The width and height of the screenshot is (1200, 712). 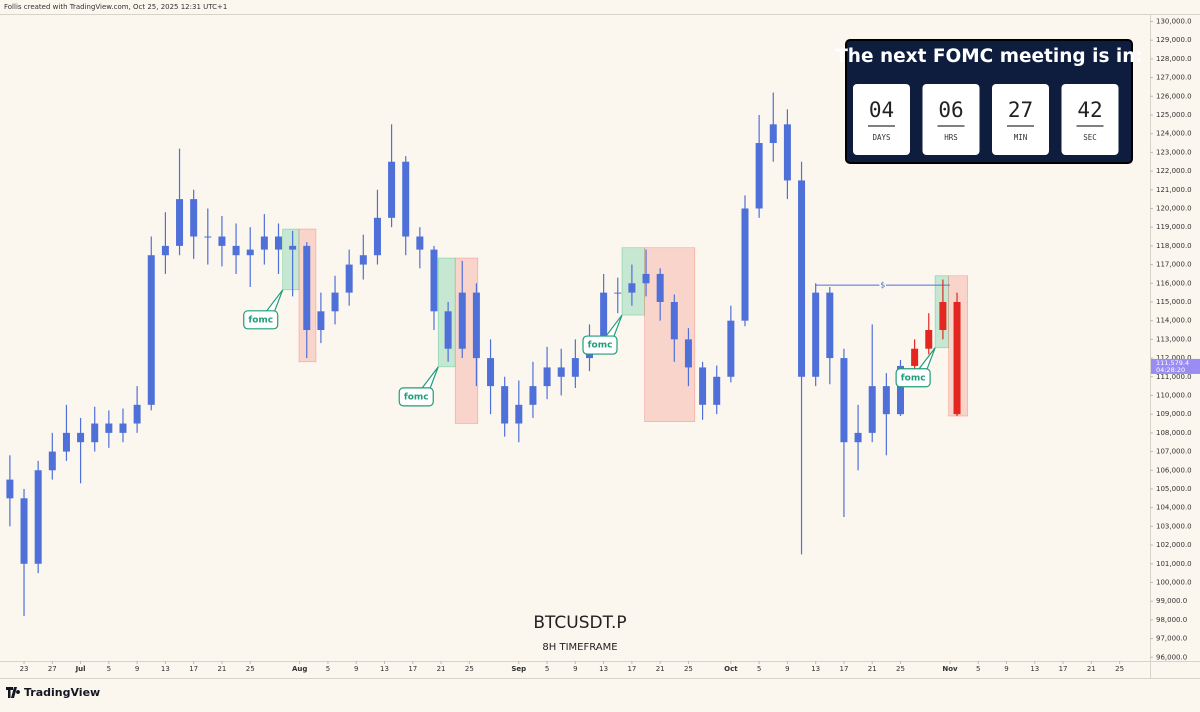 I want to click on level-label: $, so click(x=882, y=285).